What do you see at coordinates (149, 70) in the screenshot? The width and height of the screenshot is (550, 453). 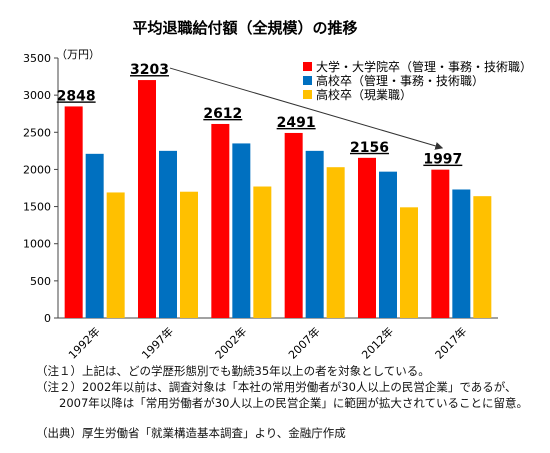 I see `data-label: 3203` at bounding box center [149, 70].